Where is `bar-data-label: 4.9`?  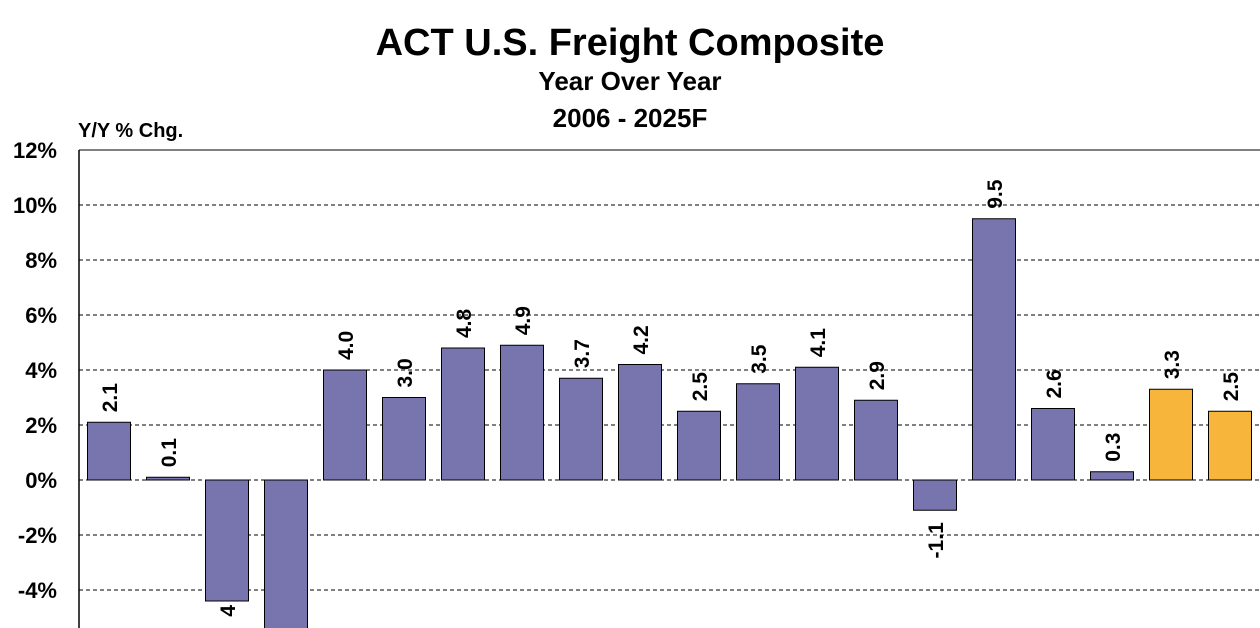 bar-data-label: 4.9 is located at coordinates (523, 320).